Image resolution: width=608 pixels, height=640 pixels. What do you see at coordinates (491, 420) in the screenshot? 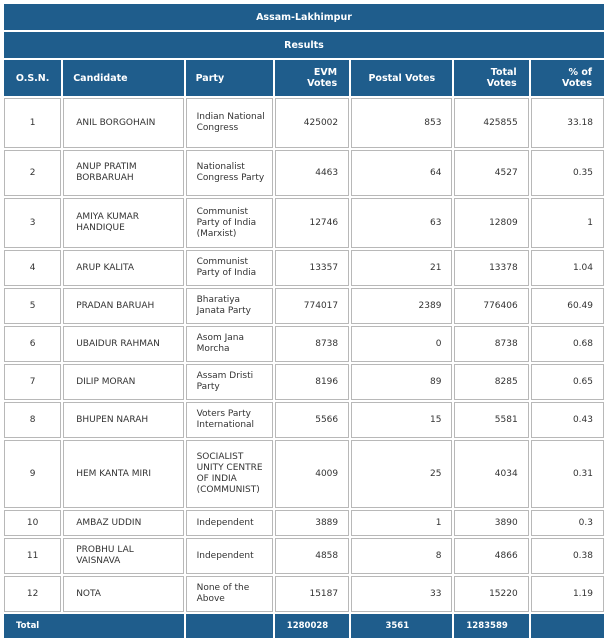
I see `total-votes-cell: 5581` at bounding box center [491, 420].